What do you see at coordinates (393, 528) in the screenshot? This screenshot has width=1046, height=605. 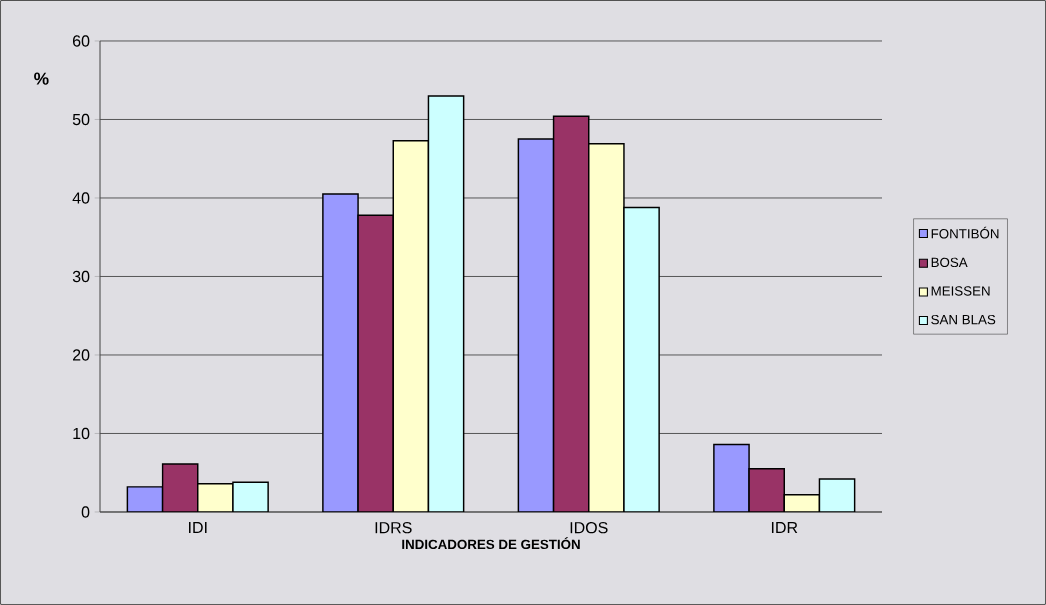 I see `x-tick-label: IDRS` at bounding box center [393, 528].